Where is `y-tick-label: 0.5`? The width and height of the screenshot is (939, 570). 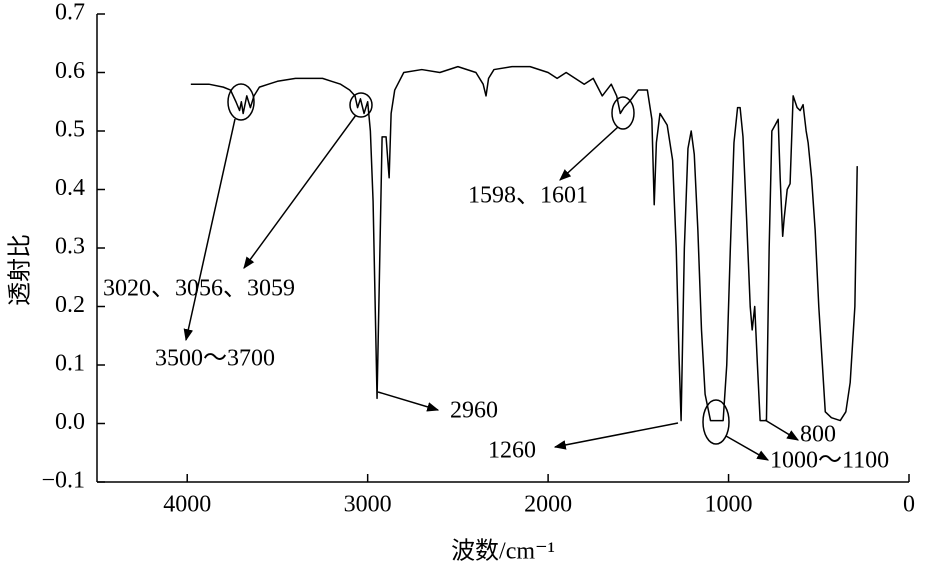 y-tick-label: 0.5 is located at coordinates (70, 130).